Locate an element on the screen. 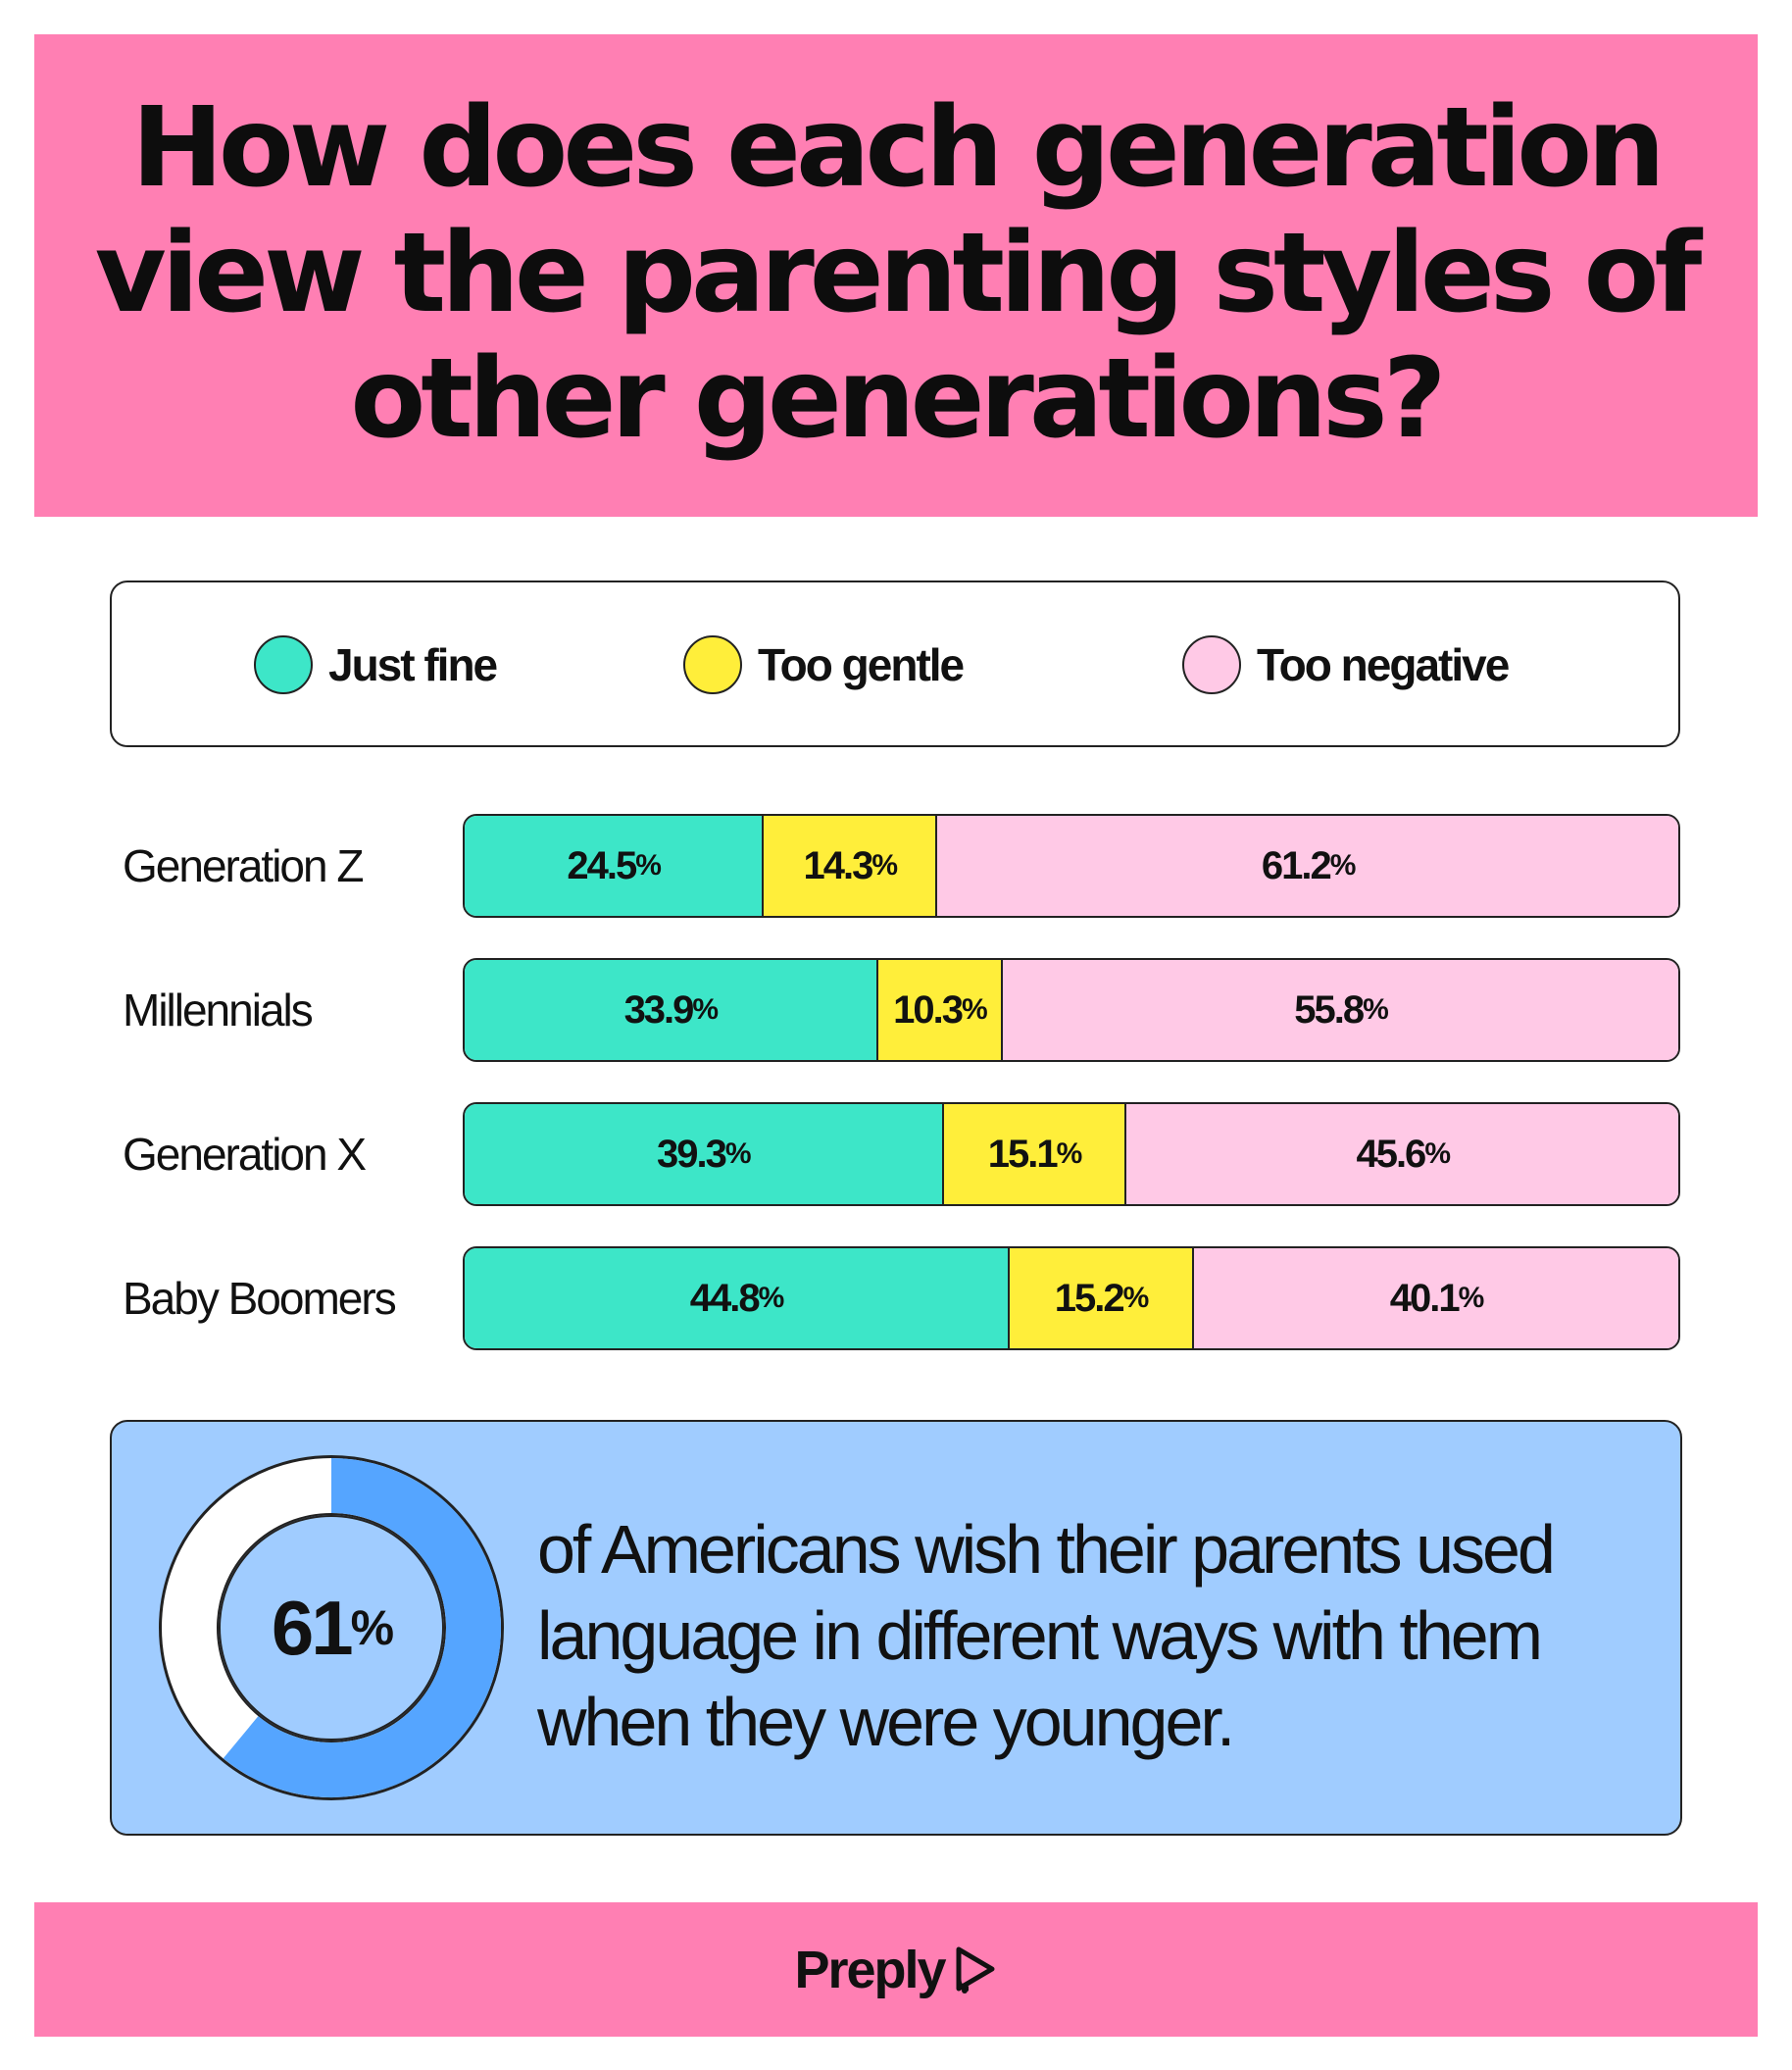 Image resolution: width=1792 pixels, height=2070 pixels. data-label: 10.3 is located at coordinates (928, 1009).